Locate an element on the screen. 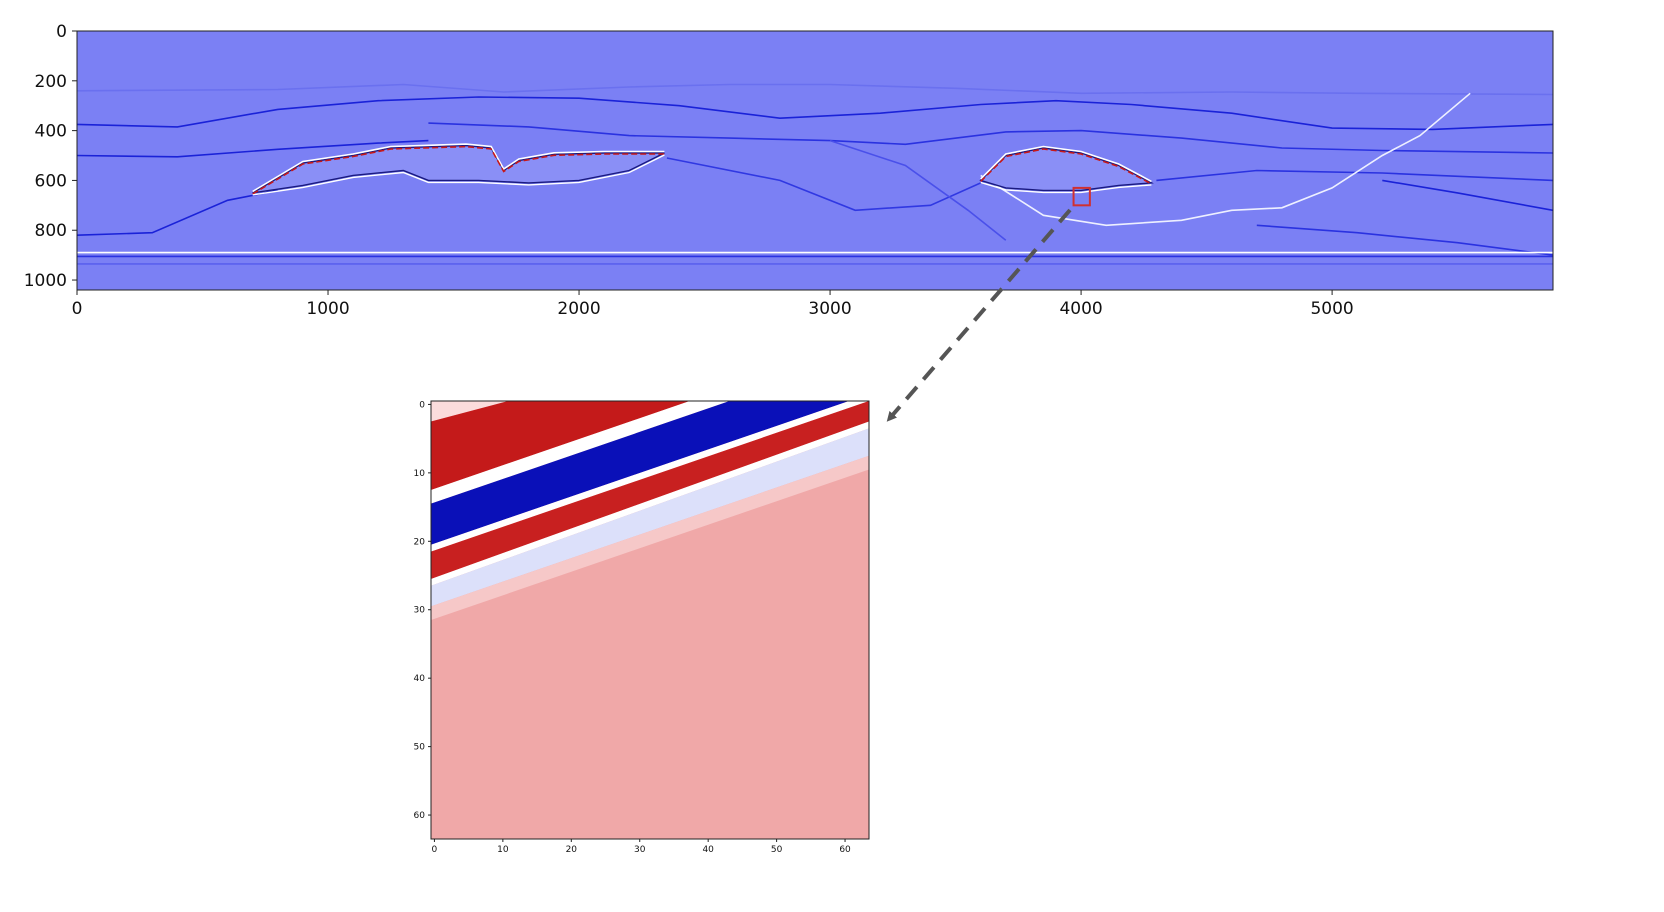 The height and width of the screenshot is (912, 1664). zoom-region-box is located at coordinates (1081, 196).